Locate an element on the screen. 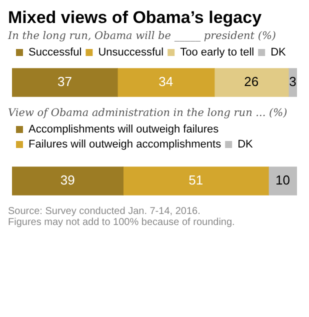 The height and width of the screenshot is (317, 309). legend-label: Unsuccessful is located at coordinates (131, 52).